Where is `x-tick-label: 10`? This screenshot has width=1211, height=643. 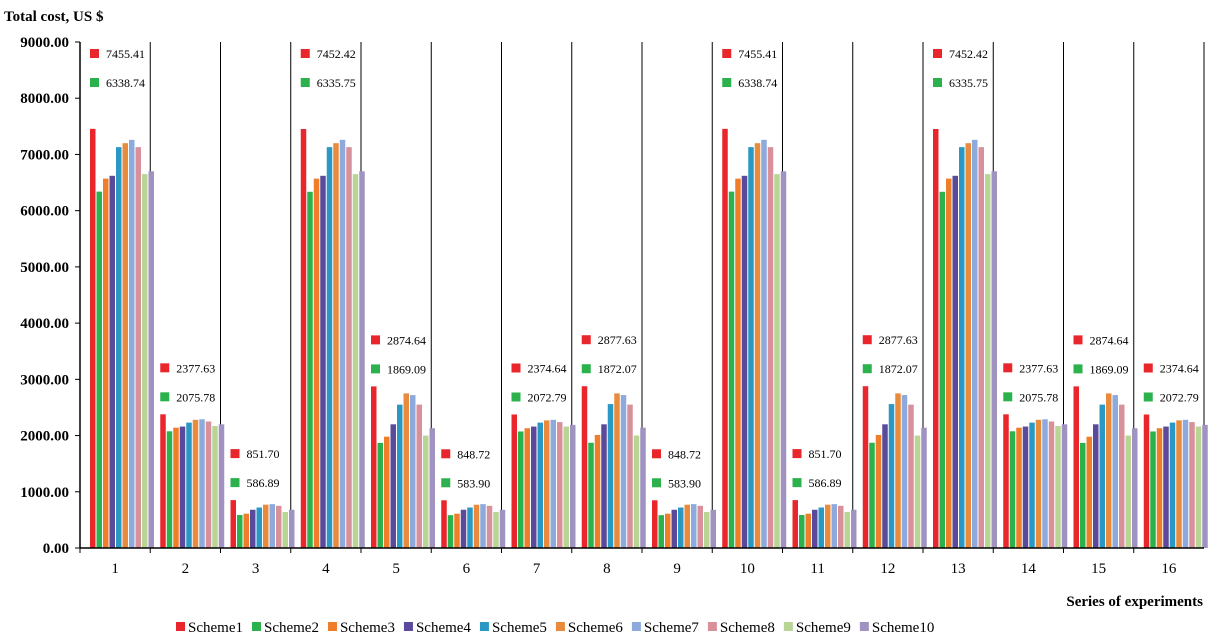 x-tick-label: 10 is located at coordinates (747, 569).